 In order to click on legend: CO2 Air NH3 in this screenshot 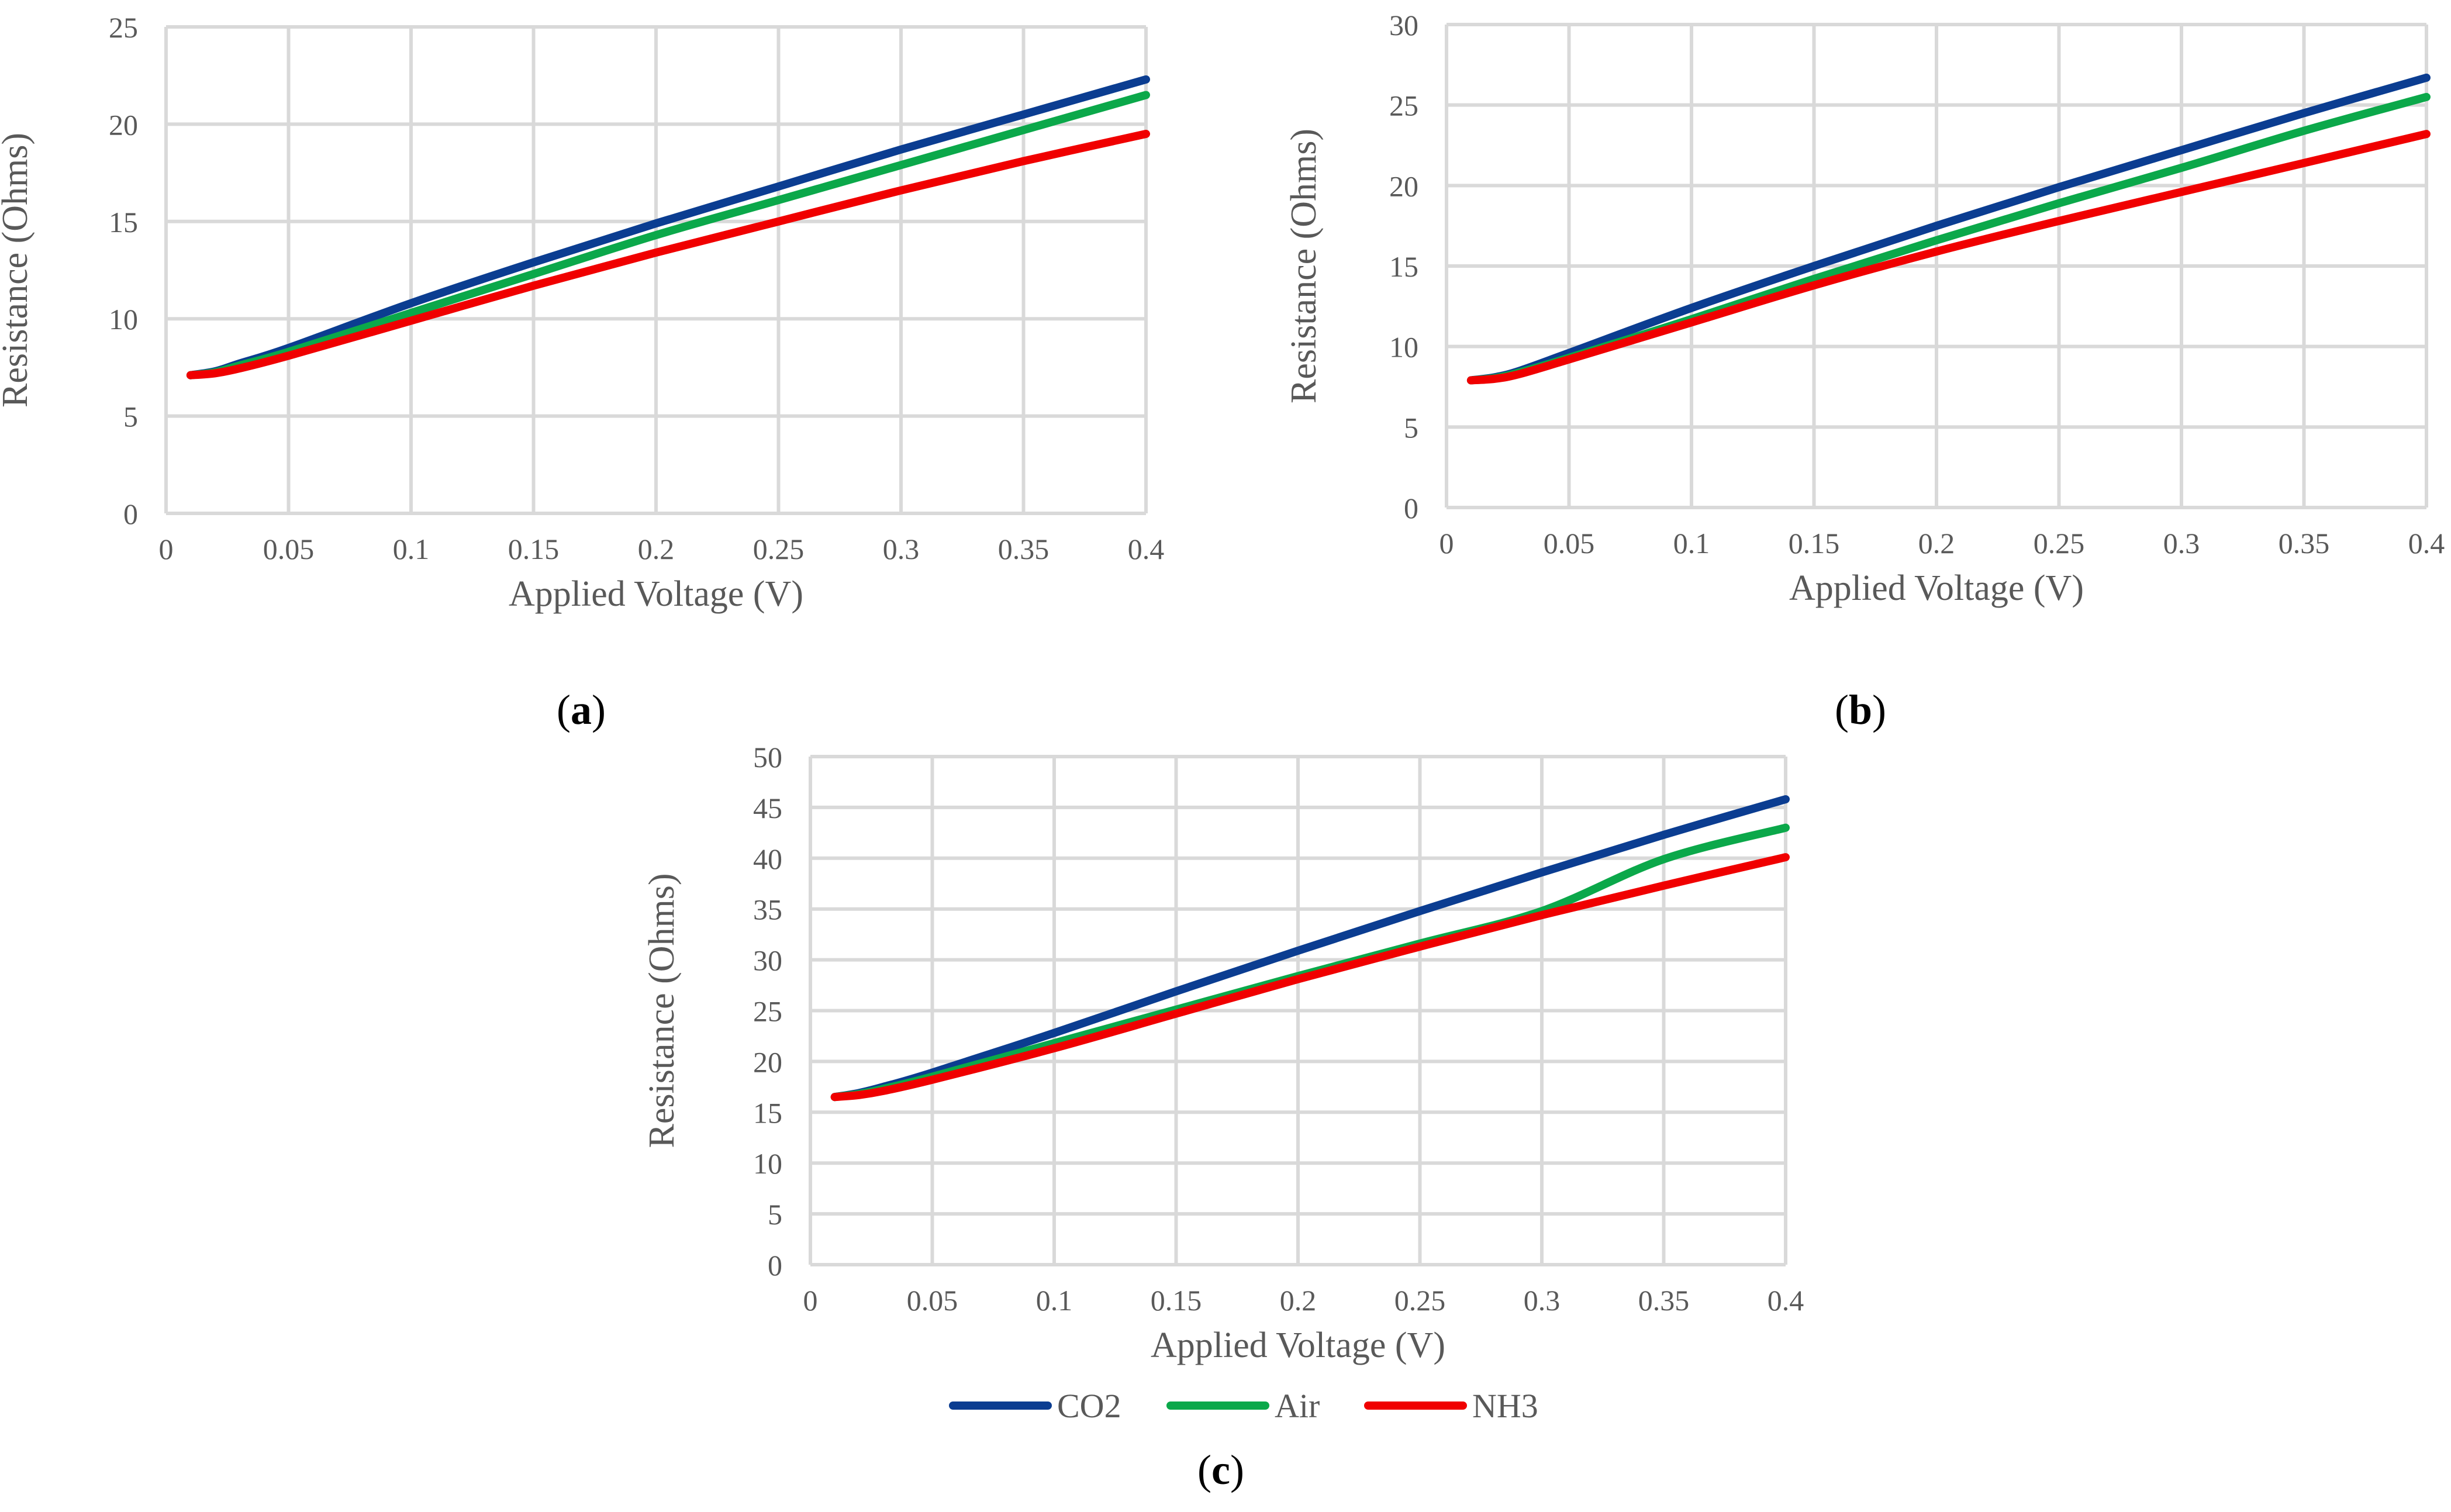, I will do `click(1243, 1406)`.